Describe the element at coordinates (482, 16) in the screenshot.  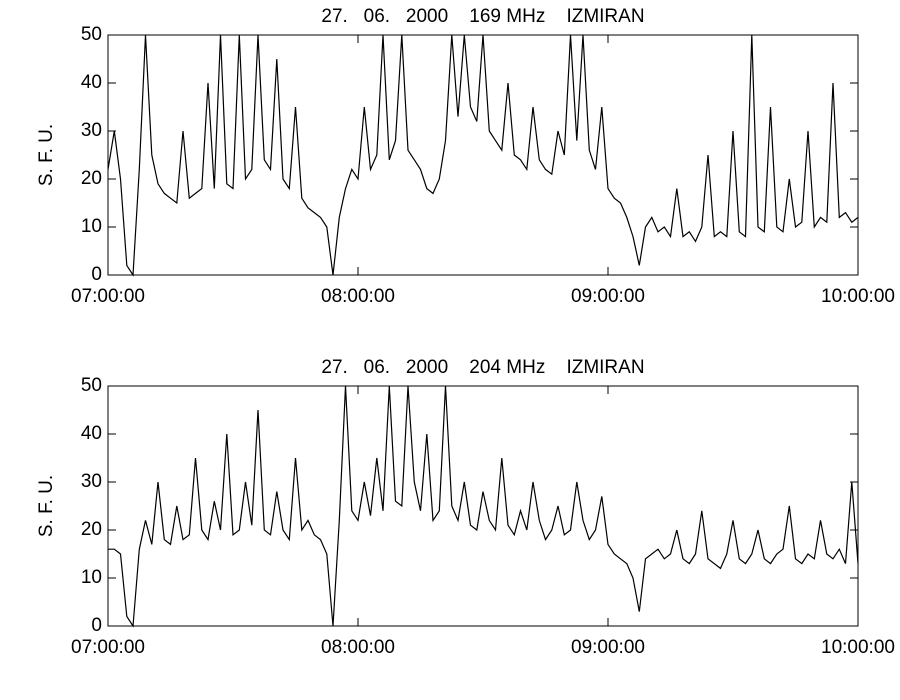
I see `chart-title: 27. 06. 2000 169 MHz IZMIRAN` at that location.